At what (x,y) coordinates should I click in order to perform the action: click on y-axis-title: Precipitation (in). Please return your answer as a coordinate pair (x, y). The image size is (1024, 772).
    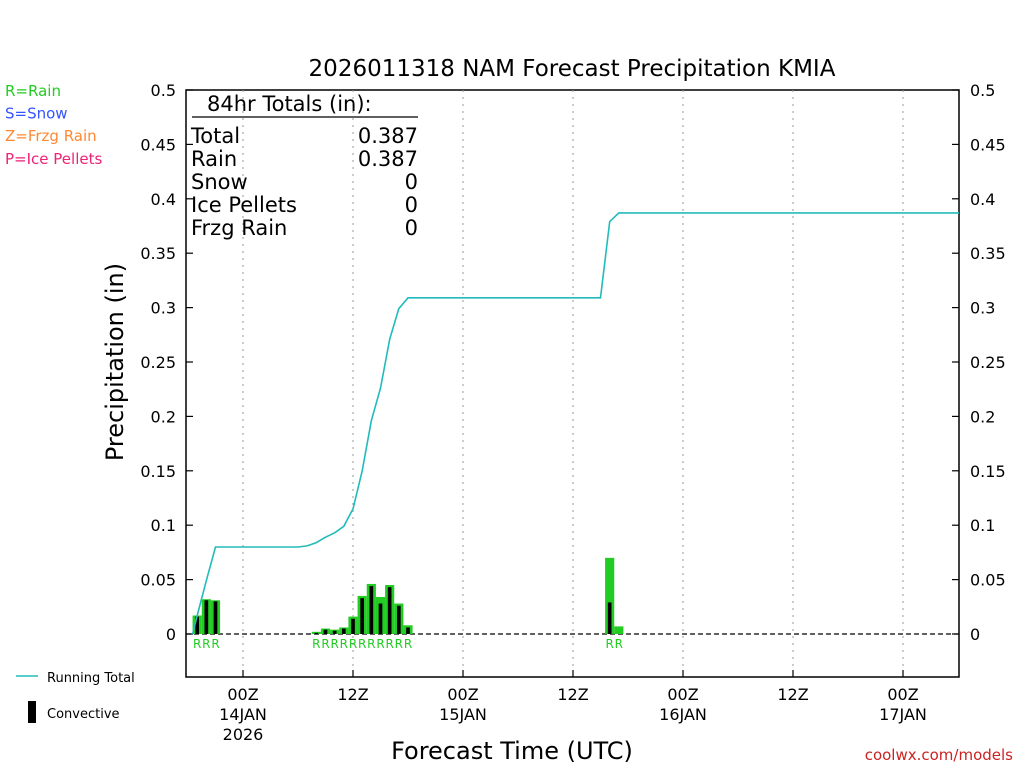
    Looking at the image, I should click on (115, 362).